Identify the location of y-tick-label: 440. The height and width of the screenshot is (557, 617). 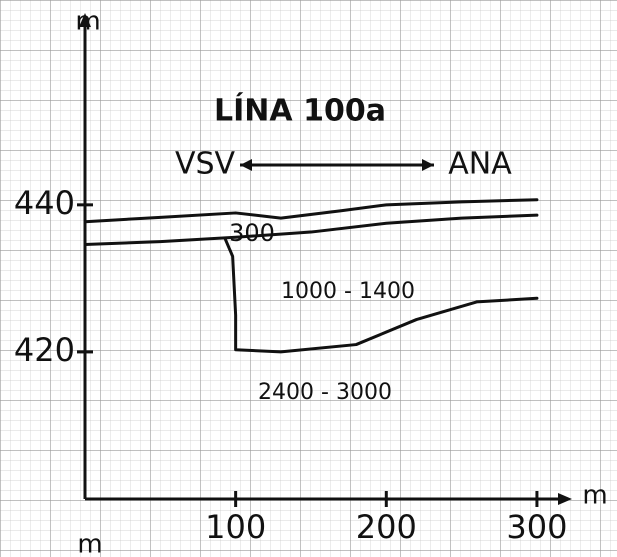
(44, 203).